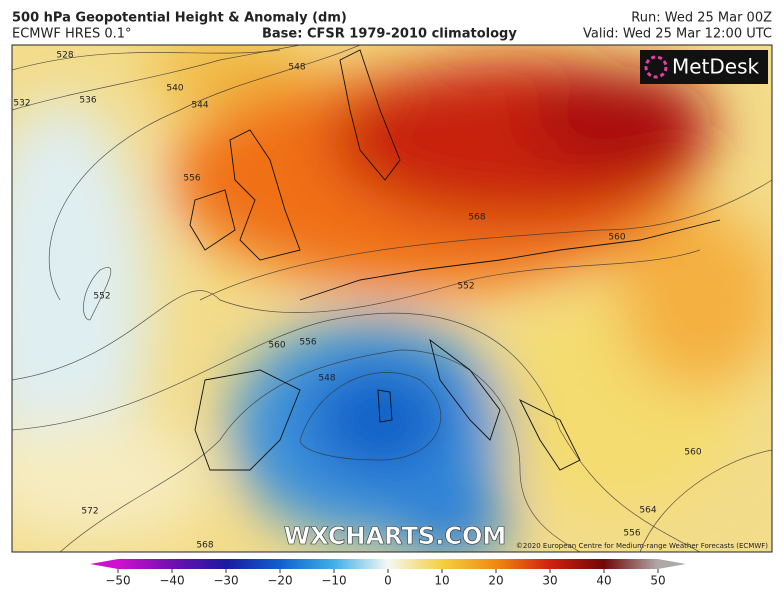 The image size is (784, 604). Describe the element at coordinates (716, 67) in the screenshot. I see `logo: MetDesk` at that location.